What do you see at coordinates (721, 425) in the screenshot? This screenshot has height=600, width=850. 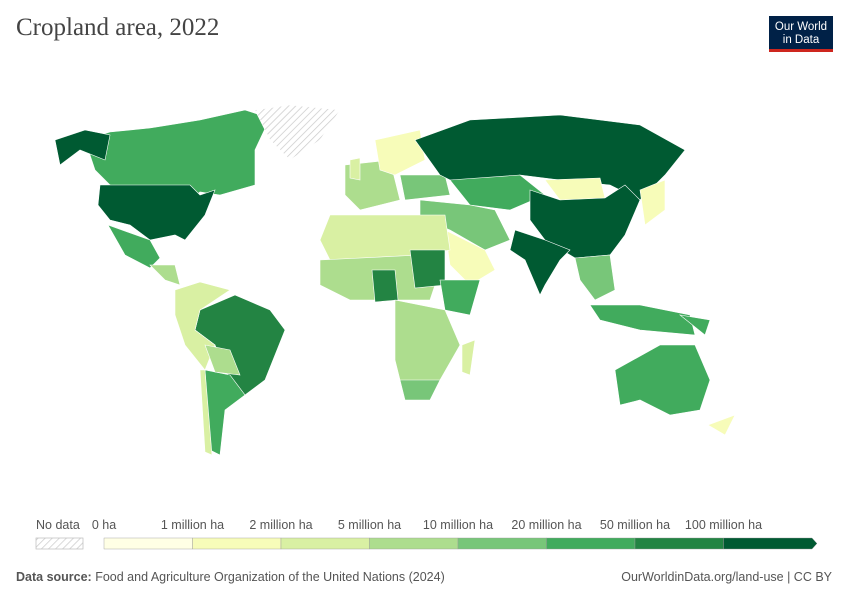 I see `region-new-zealand` at bounding box center [721, 425].